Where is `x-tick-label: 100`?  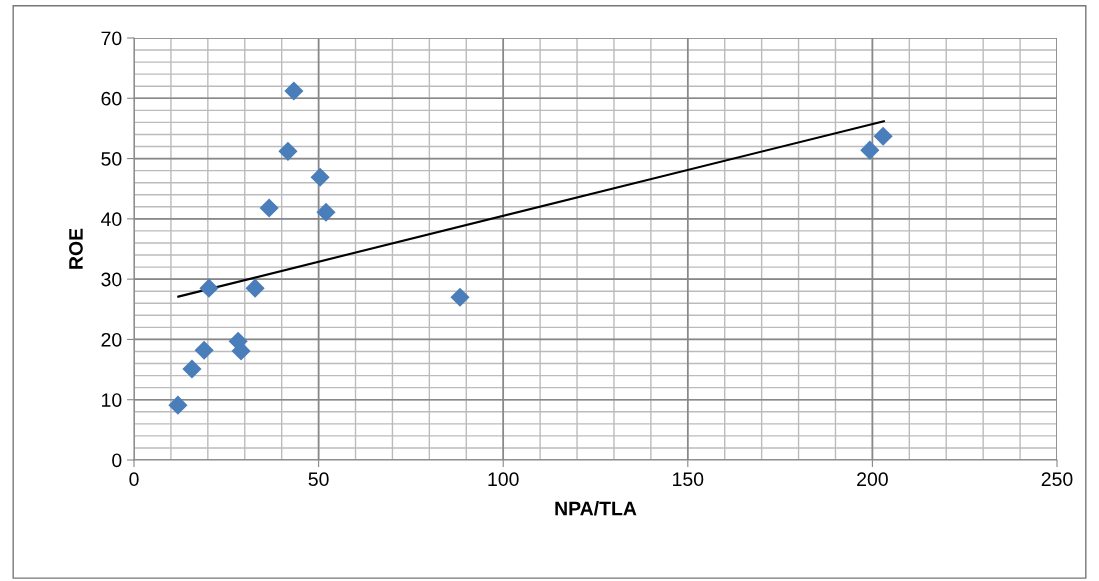
x-tick-label: 100 is located at coordinates (503, 479).